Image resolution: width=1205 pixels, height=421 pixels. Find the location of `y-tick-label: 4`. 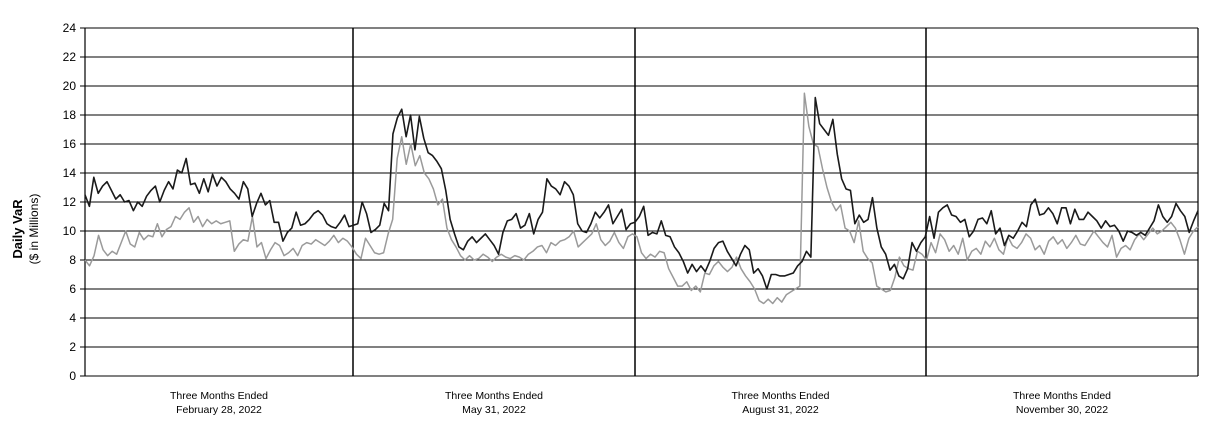

y-tick-label: 4 is located at coordinates (72, 318).